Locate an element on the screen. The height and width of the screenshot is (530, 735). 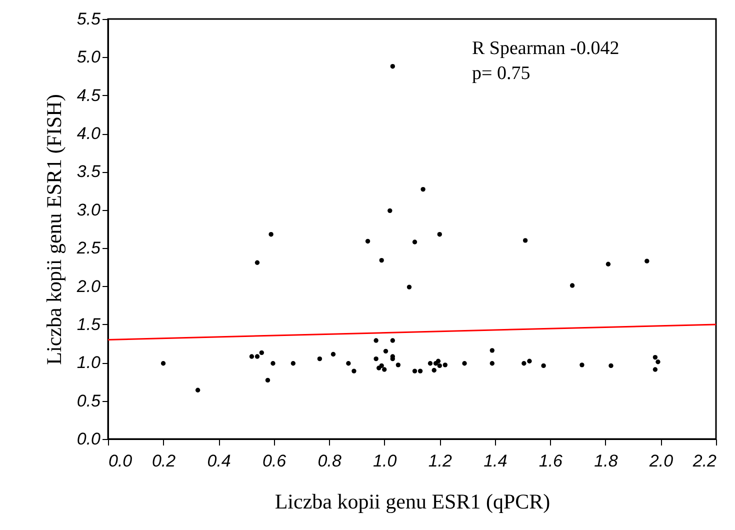
x-tick-label: 0.0 is located at coordinates (120, 461).